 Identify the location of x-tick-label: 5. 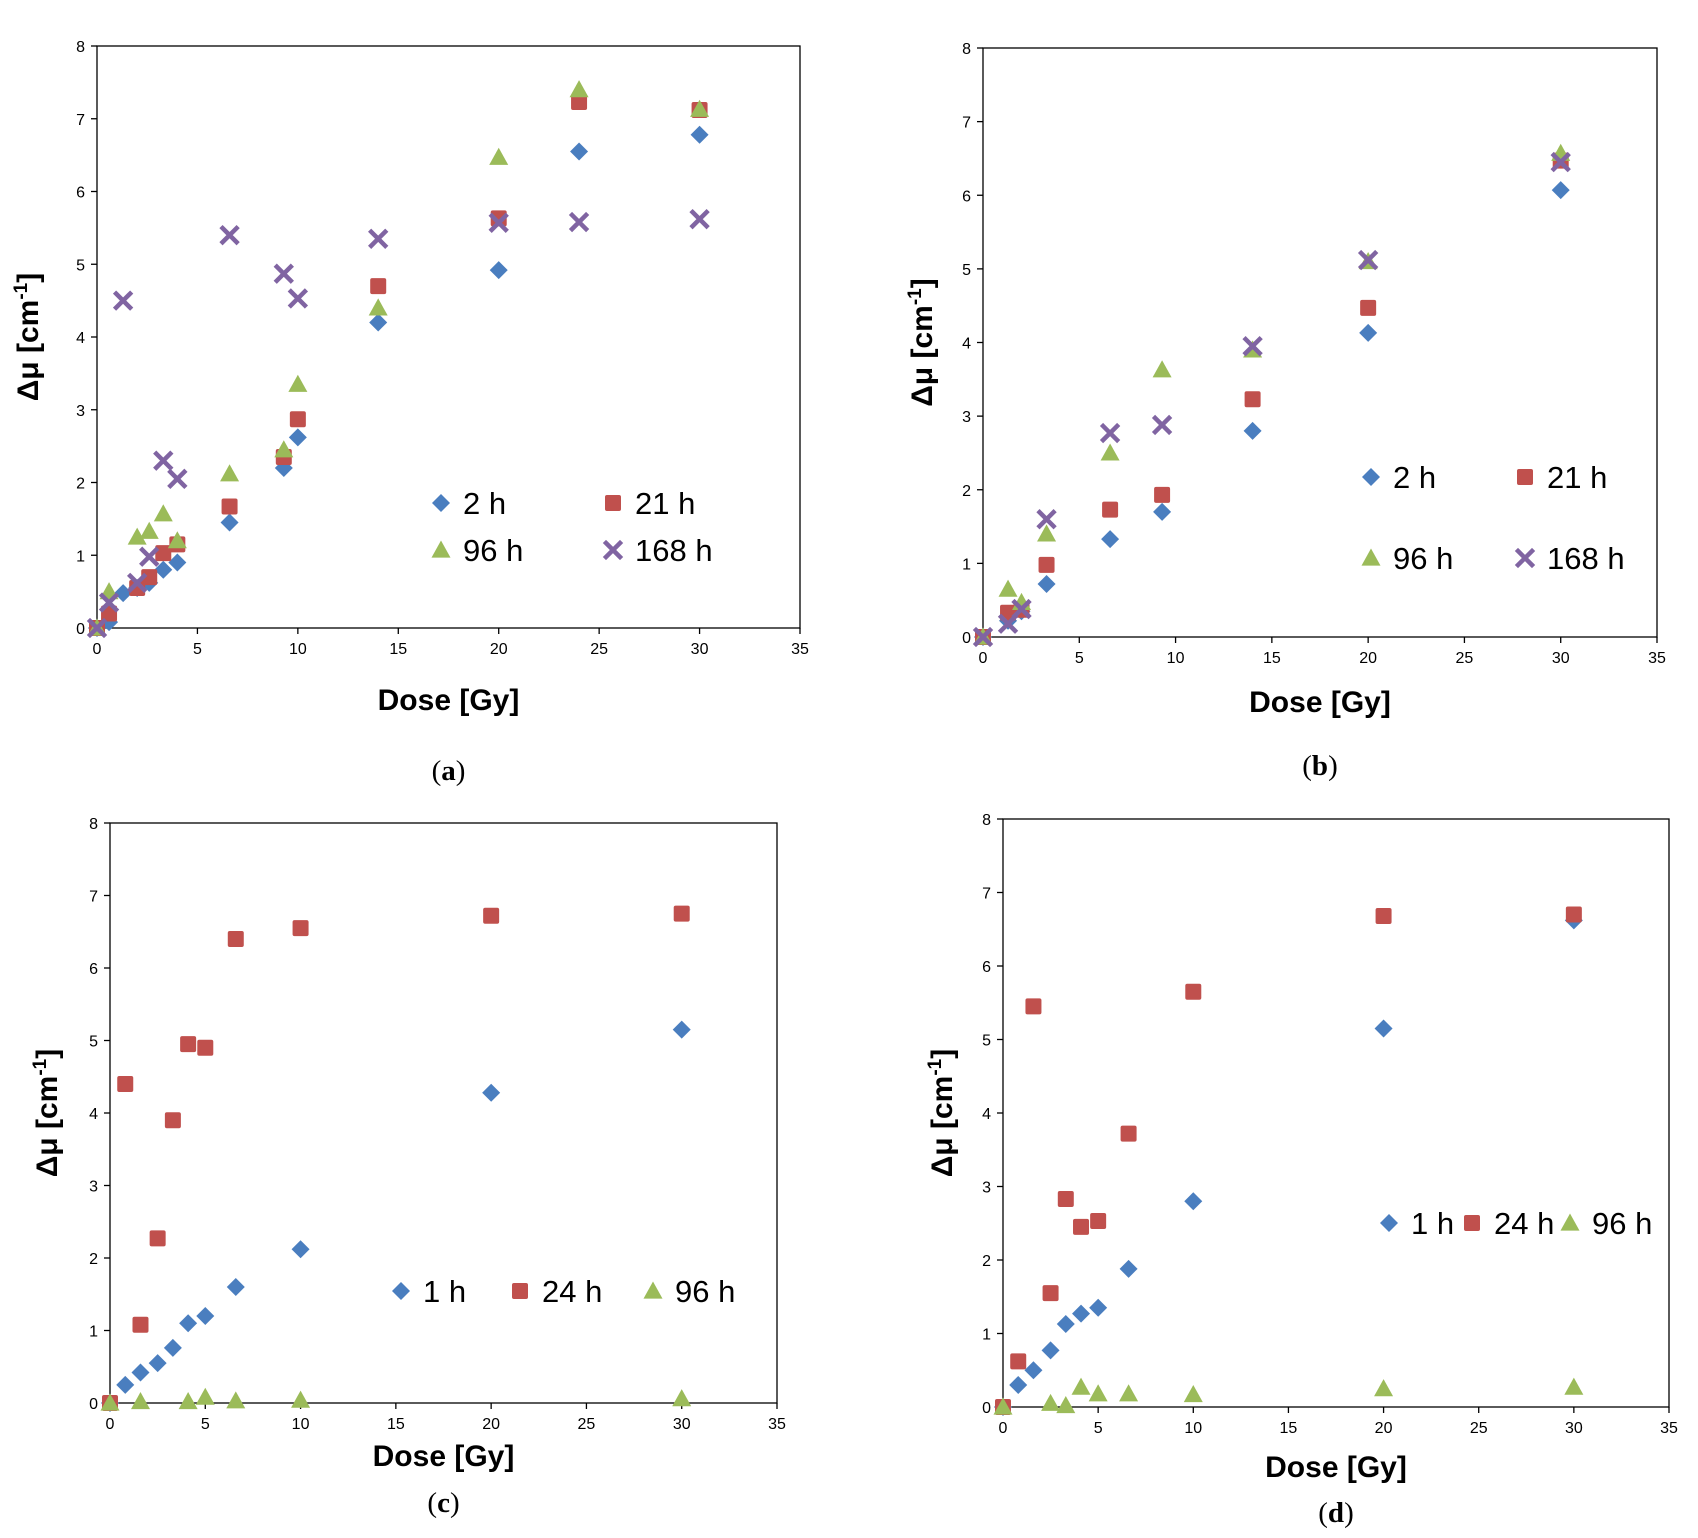
(1079, 658).